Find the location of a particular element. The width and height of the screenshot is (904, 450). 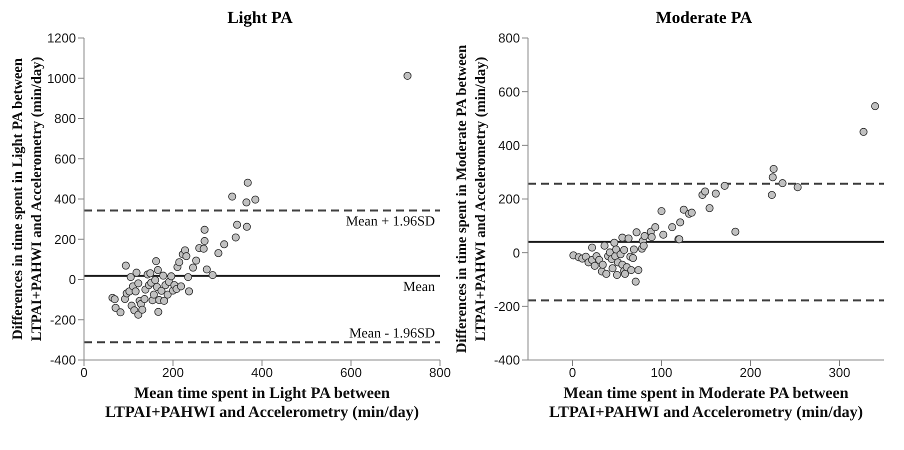

chart-title: Light PA is located at coordinates (260, 18).